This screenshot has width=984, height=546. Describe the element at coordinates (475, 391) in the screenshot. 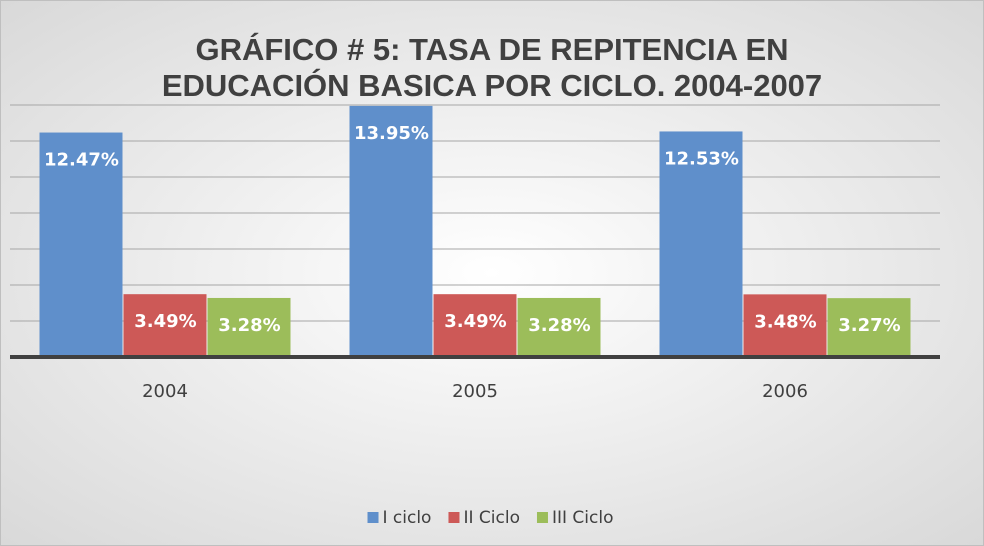

I see `x-tick-label: 2005` at that location.